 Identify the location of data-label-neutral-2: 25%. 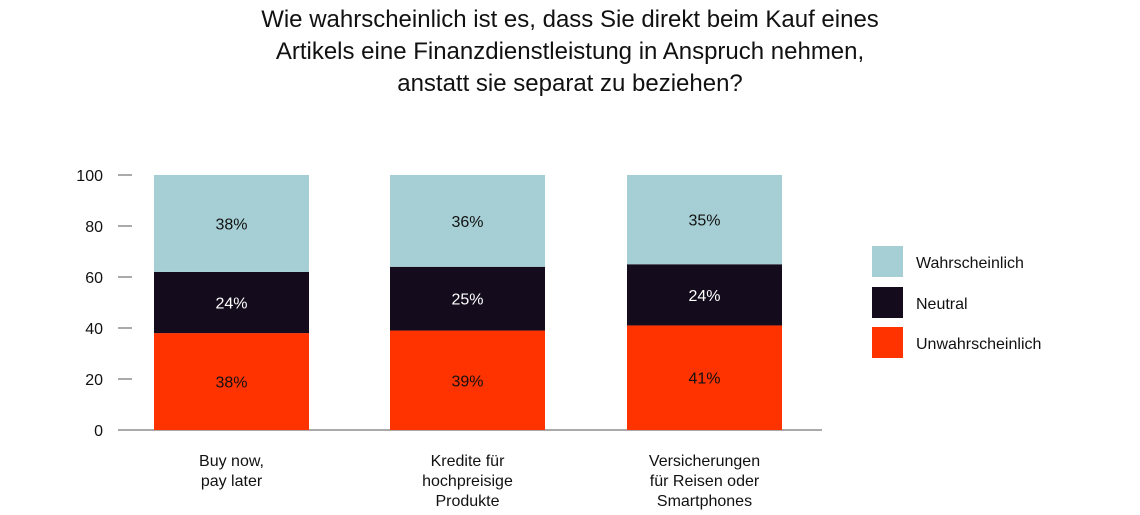
(467, 300).